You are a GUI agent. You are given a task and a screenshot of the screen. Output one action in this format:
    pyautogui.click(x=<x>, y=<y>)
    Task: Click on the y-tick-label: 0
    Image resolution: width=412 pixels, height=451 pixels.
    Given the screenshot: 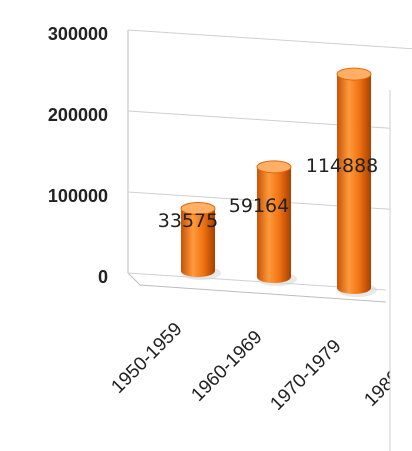 What is the action you would take?
    pyautogui.click(x=103, y=277)
    